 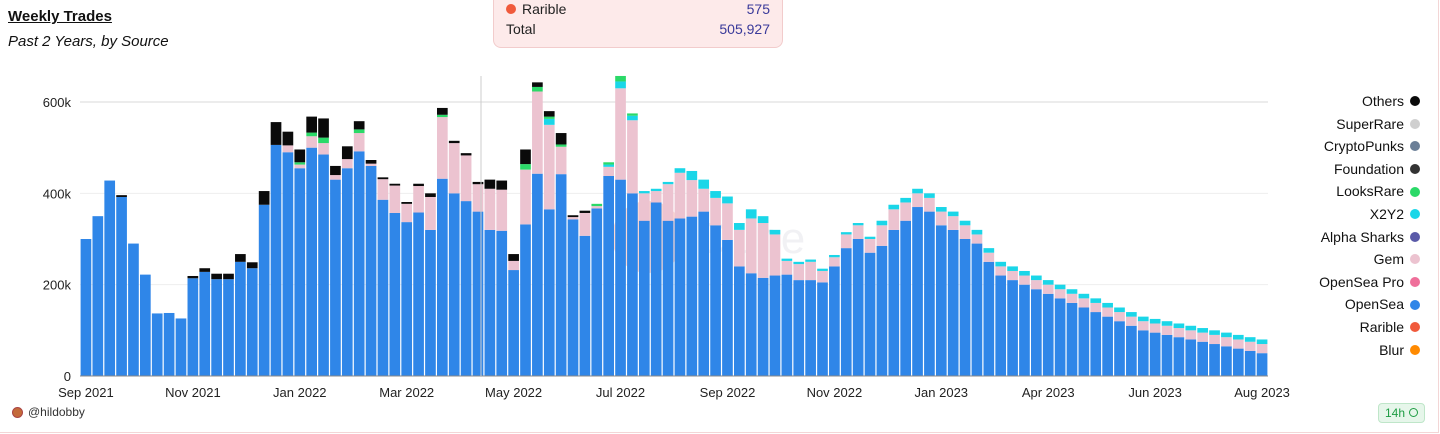 What do you see at coordinates (1399, 352) in the screenshot?
I see `legend-item-blur: Blur` at bounding box center [1399, 352].